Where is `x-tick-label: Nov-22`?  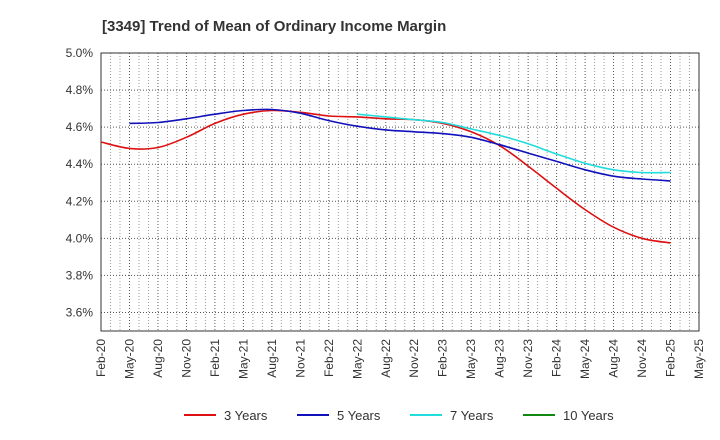 x-tick-label: Nov-22 is located at coordinates (414, 358).